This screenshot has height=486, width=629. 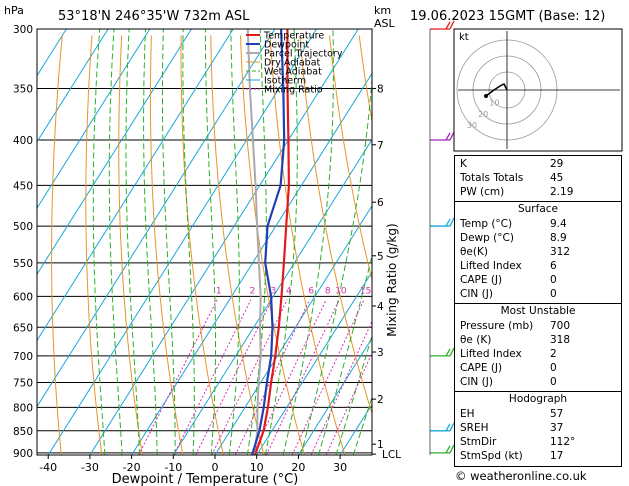 What do you see at coordinates (538, 178) in the screenshot?
I see `index-row: Totals Totals 45` at bounding box center [538, 178].